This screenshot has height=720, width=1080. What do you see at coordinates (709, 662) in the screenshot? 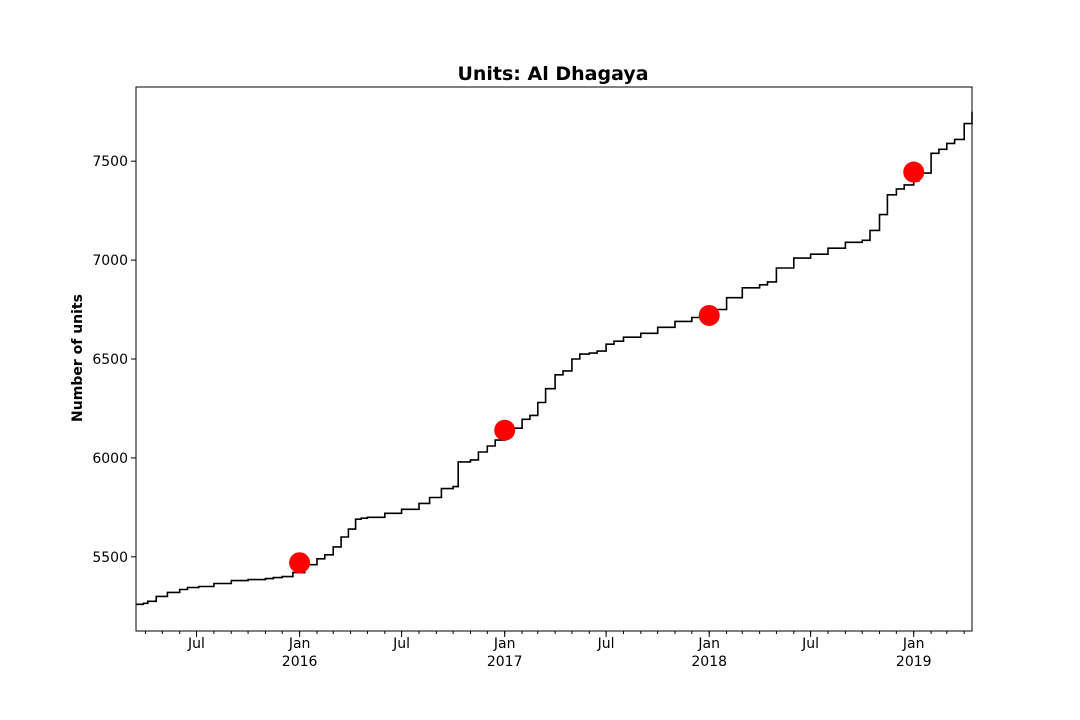
I see `x-tick-year-label: 2018` at bounding box center [709, 662].